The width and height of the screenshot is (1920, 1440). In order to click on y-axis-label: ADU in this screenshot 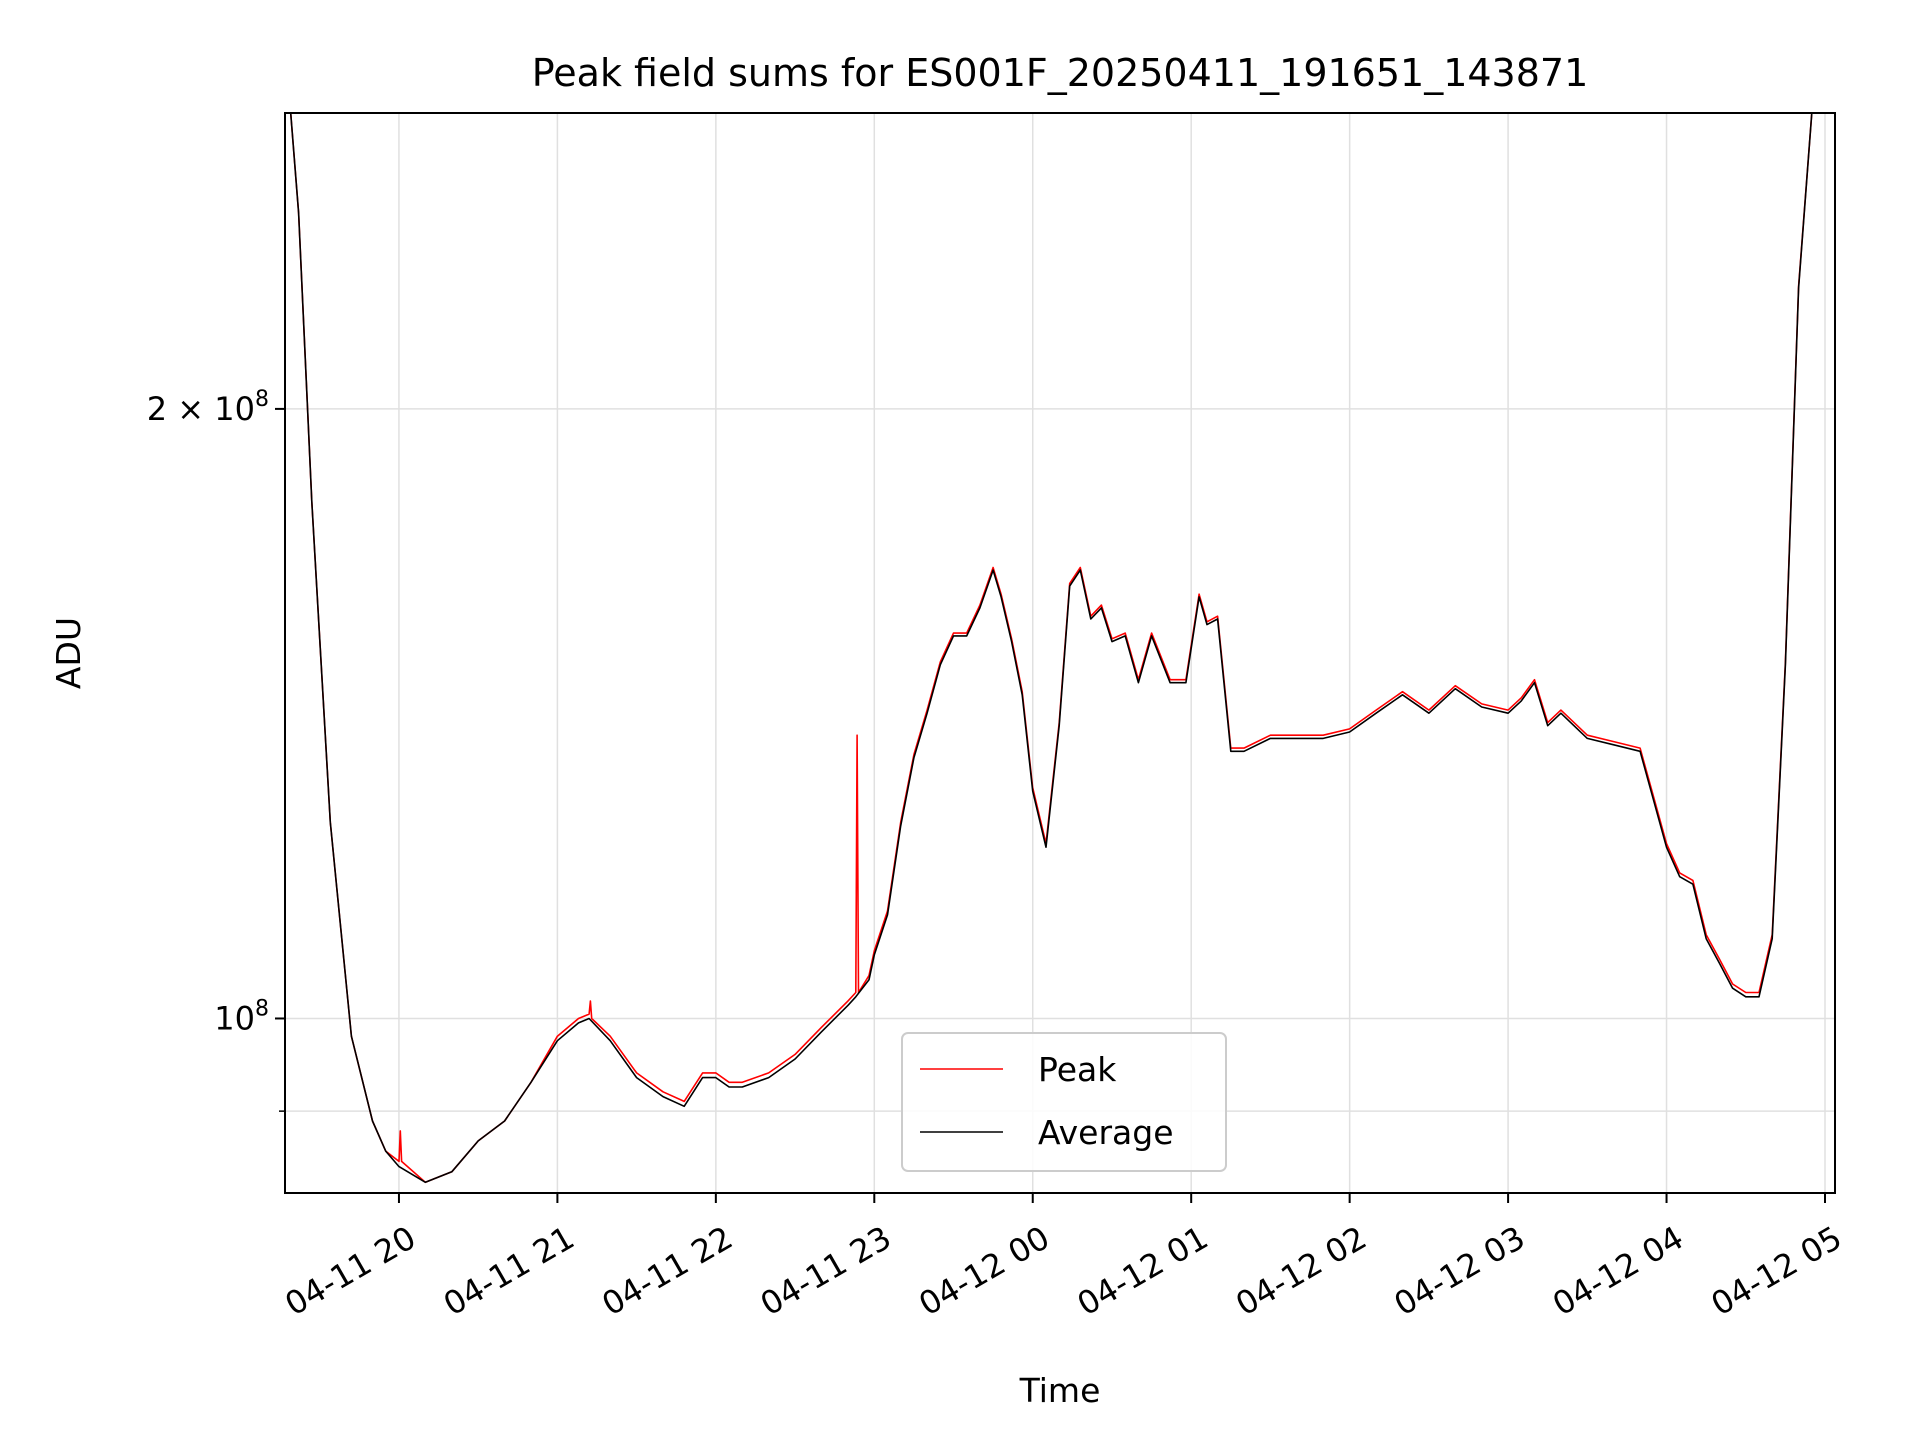, I will do `click(68, 653)`.